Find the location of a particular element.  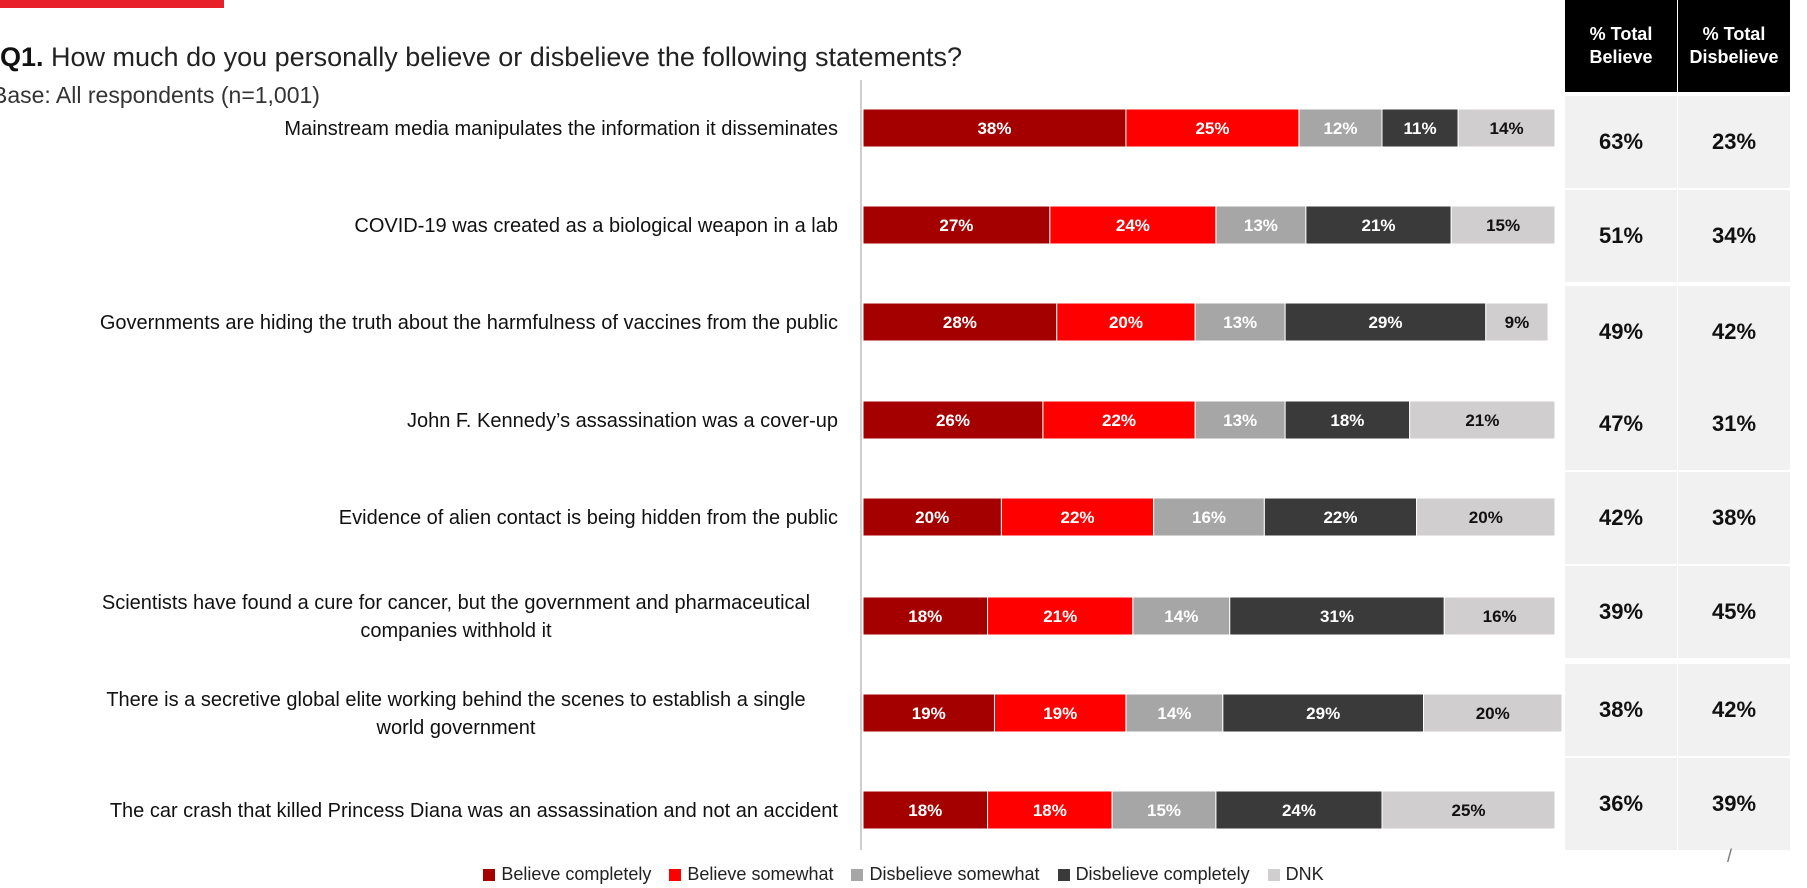

total-disbelieve-value: 34% is located at coordinates (1734, 236).